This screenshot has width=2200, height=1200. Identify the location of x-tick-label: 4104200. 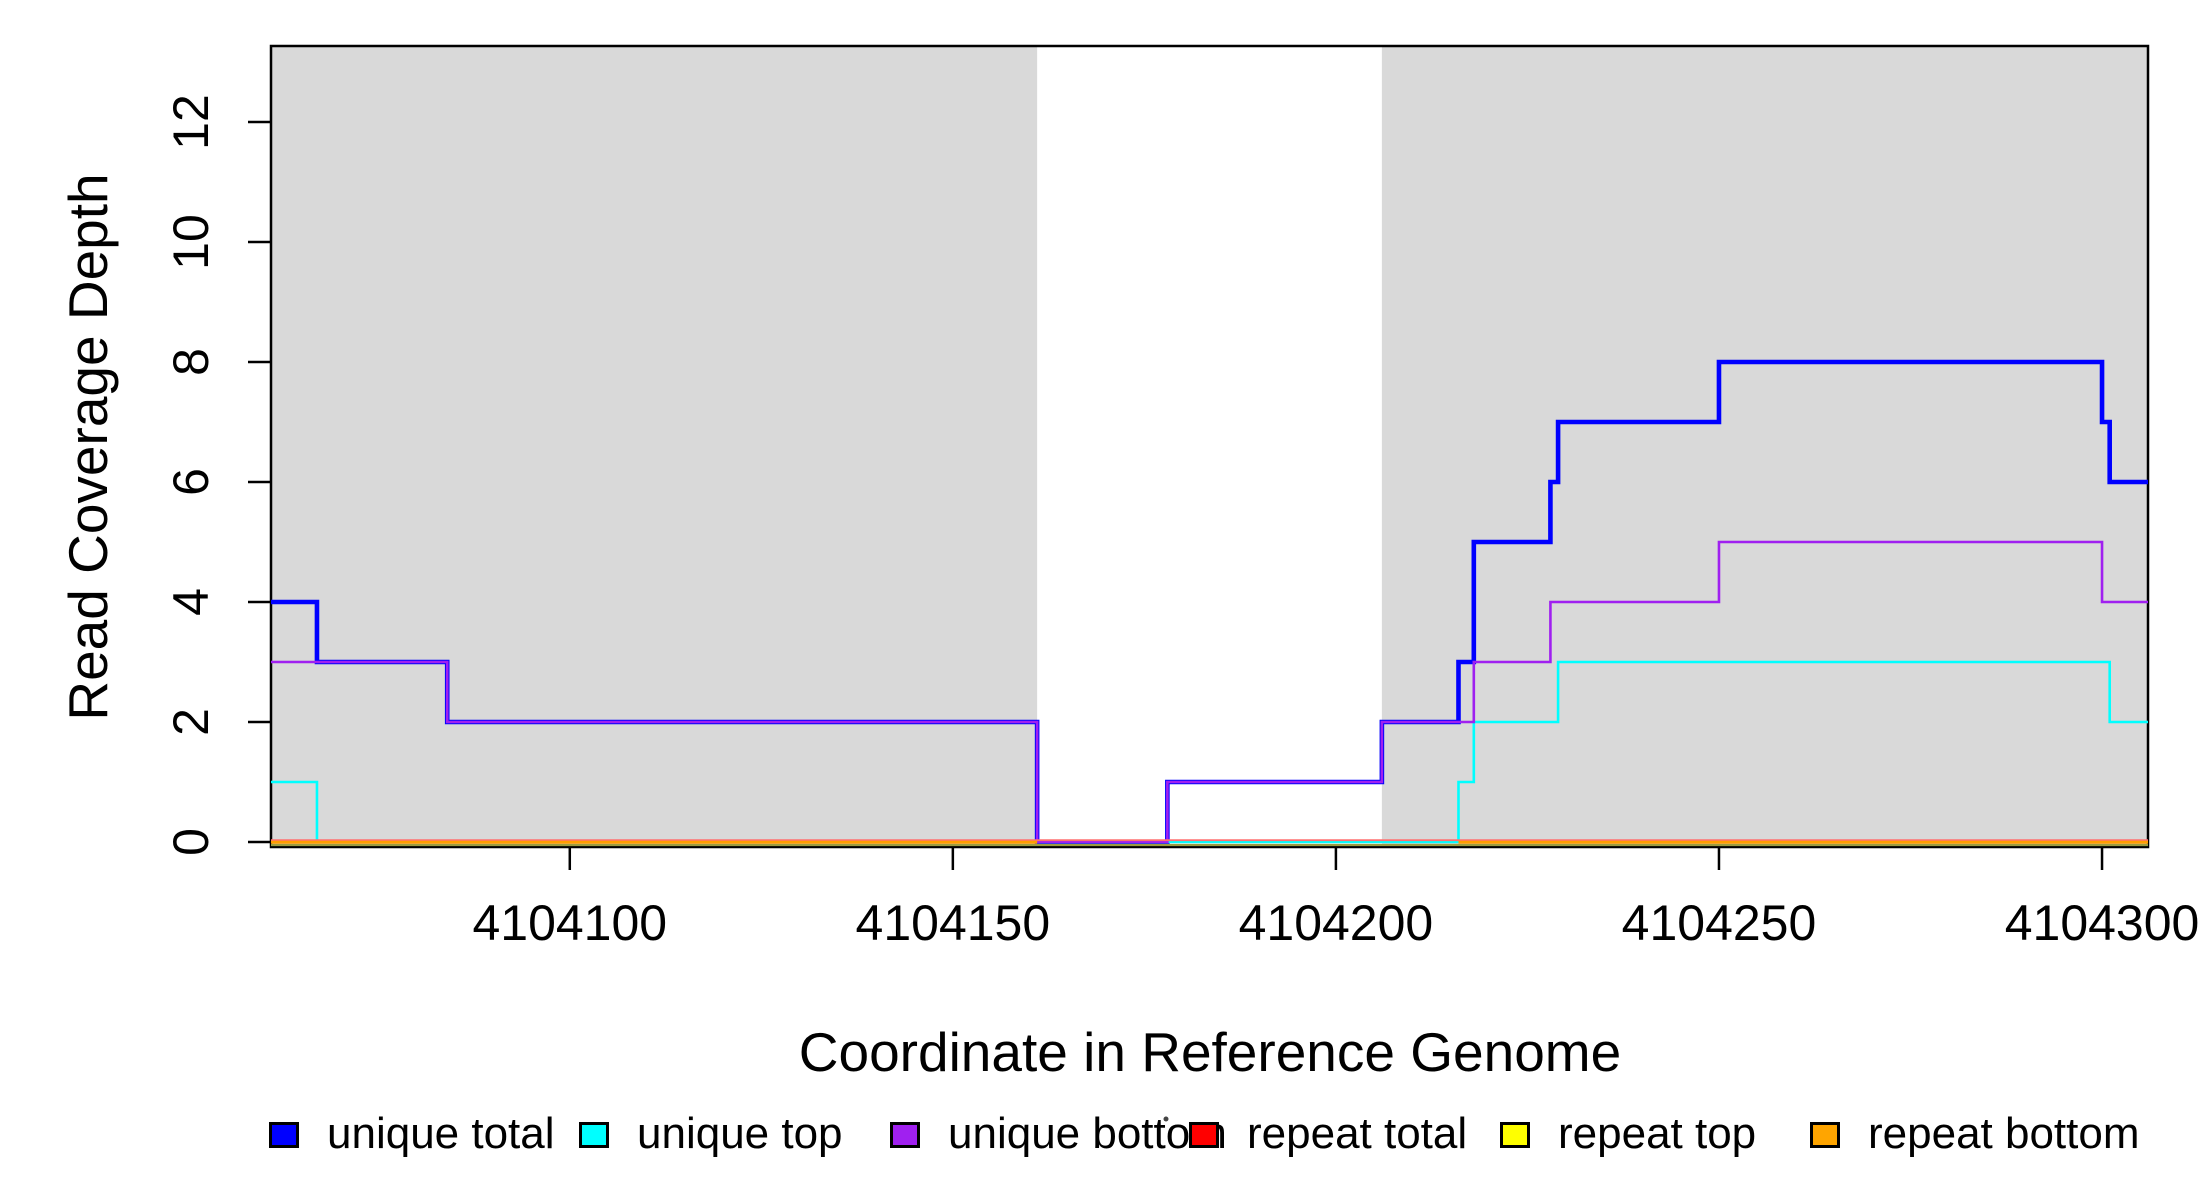
(1336, 923).